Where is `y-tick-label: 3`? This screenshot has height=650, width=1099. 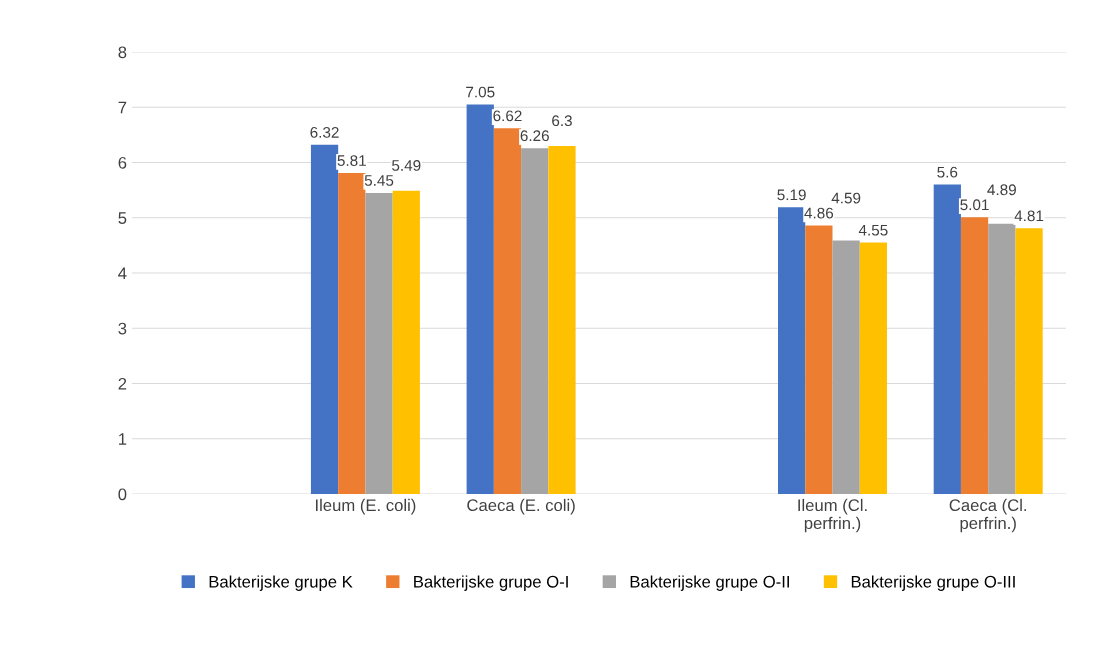 y-tick-label: 3 is located at coordinates (122, 328).